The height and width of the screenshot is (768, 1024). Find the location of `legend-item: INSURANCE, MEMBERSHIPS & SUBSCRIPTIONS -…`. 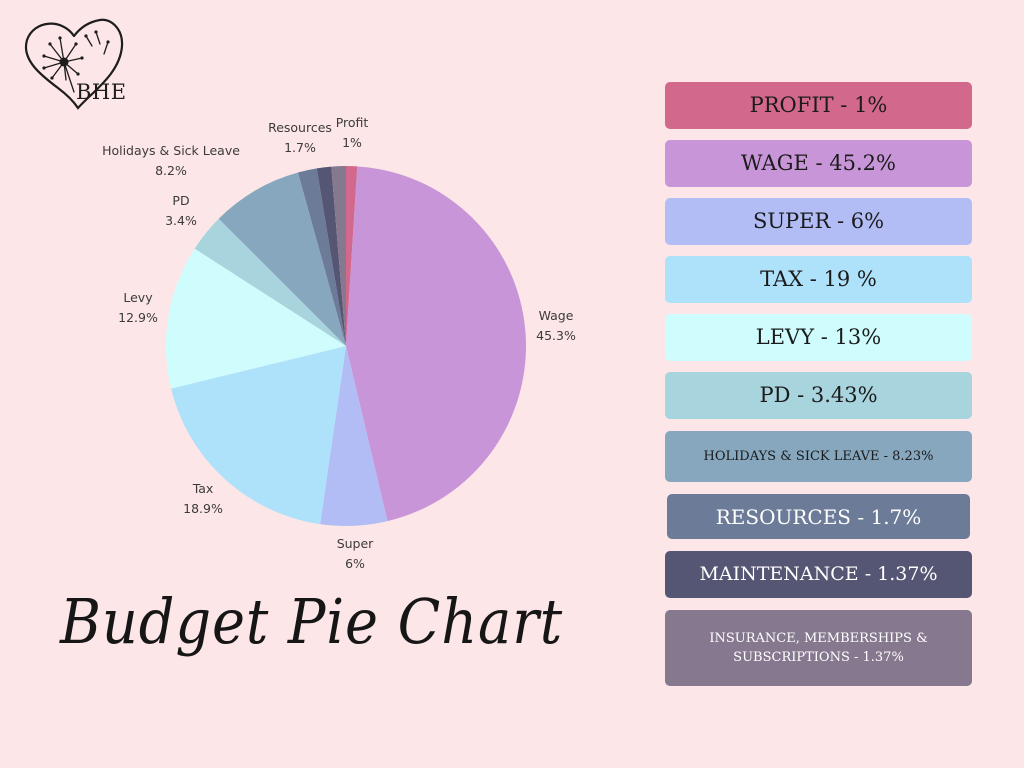

legend-item: INSURANCE, MEMBERSHIPS & SUBSCRIPTIONS -… is located at coordinates (818, 648).